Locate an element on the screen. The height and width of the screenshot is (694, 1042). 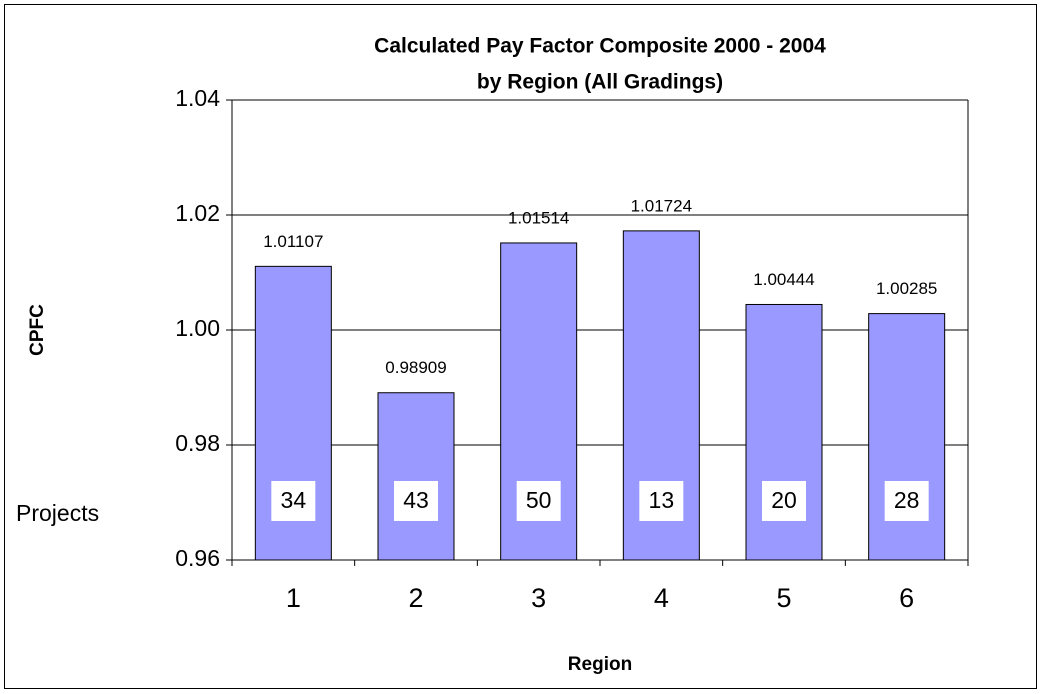
y-tick-label: 1.00 is located at coordinates (197, 328).